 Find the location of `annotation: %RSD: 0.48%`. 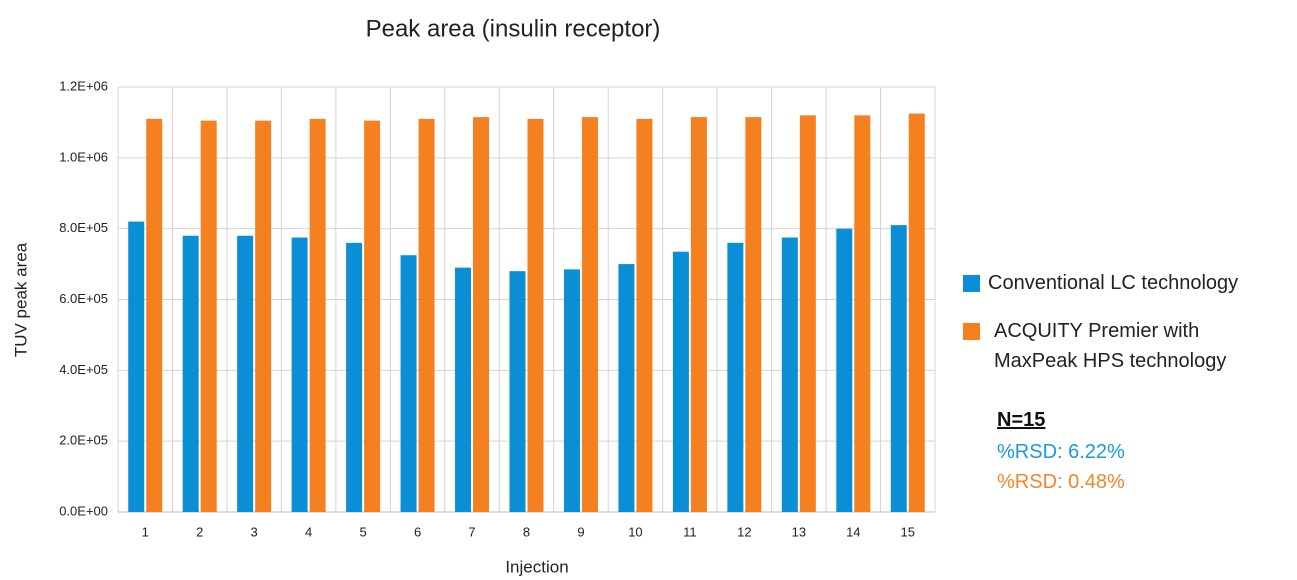

annotation: %RSD: 0.48% is located at coordinates (1061, 482).